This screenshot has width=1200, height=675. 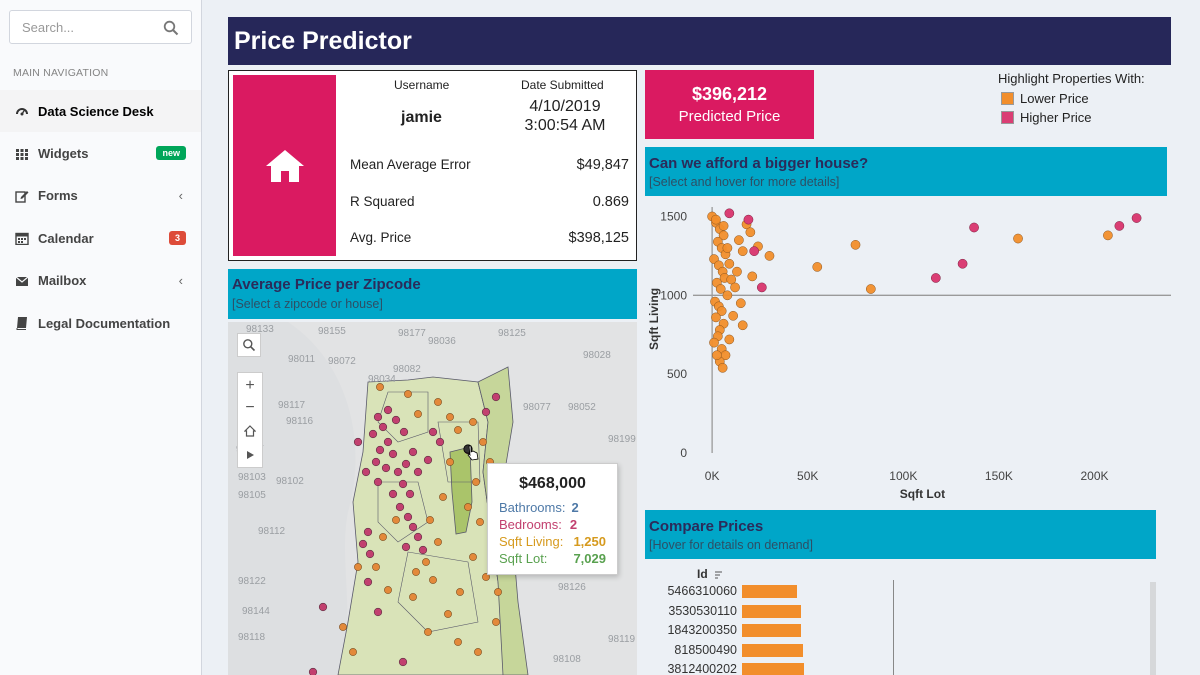 I want to click on compare-row: 5466310060, so click(x=725, y=591).